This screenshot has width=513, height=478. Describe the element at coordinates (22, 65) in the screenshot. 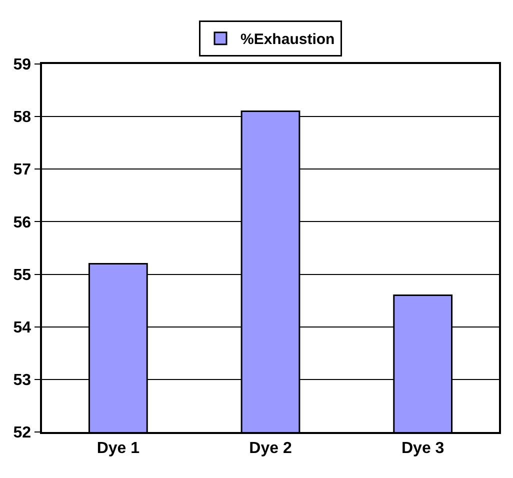

I see `y-tick-label: 59` at that location.